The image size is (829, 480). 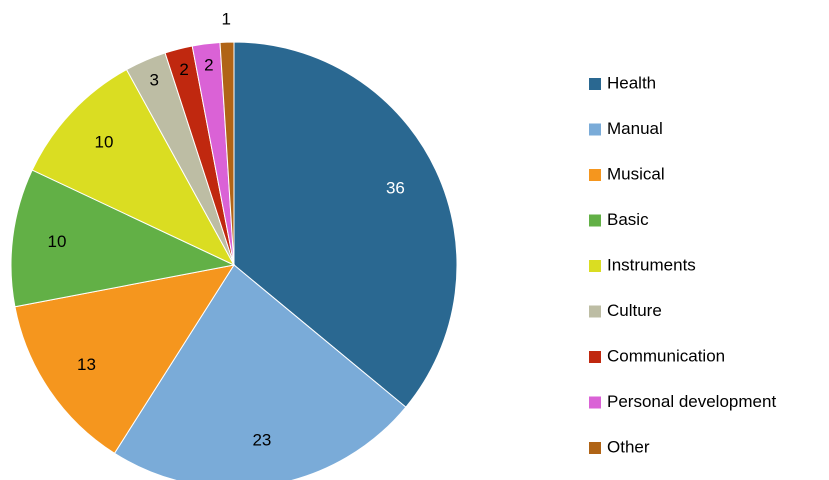 I want to click on legend-label: Communication, so click(x=666, y=355).